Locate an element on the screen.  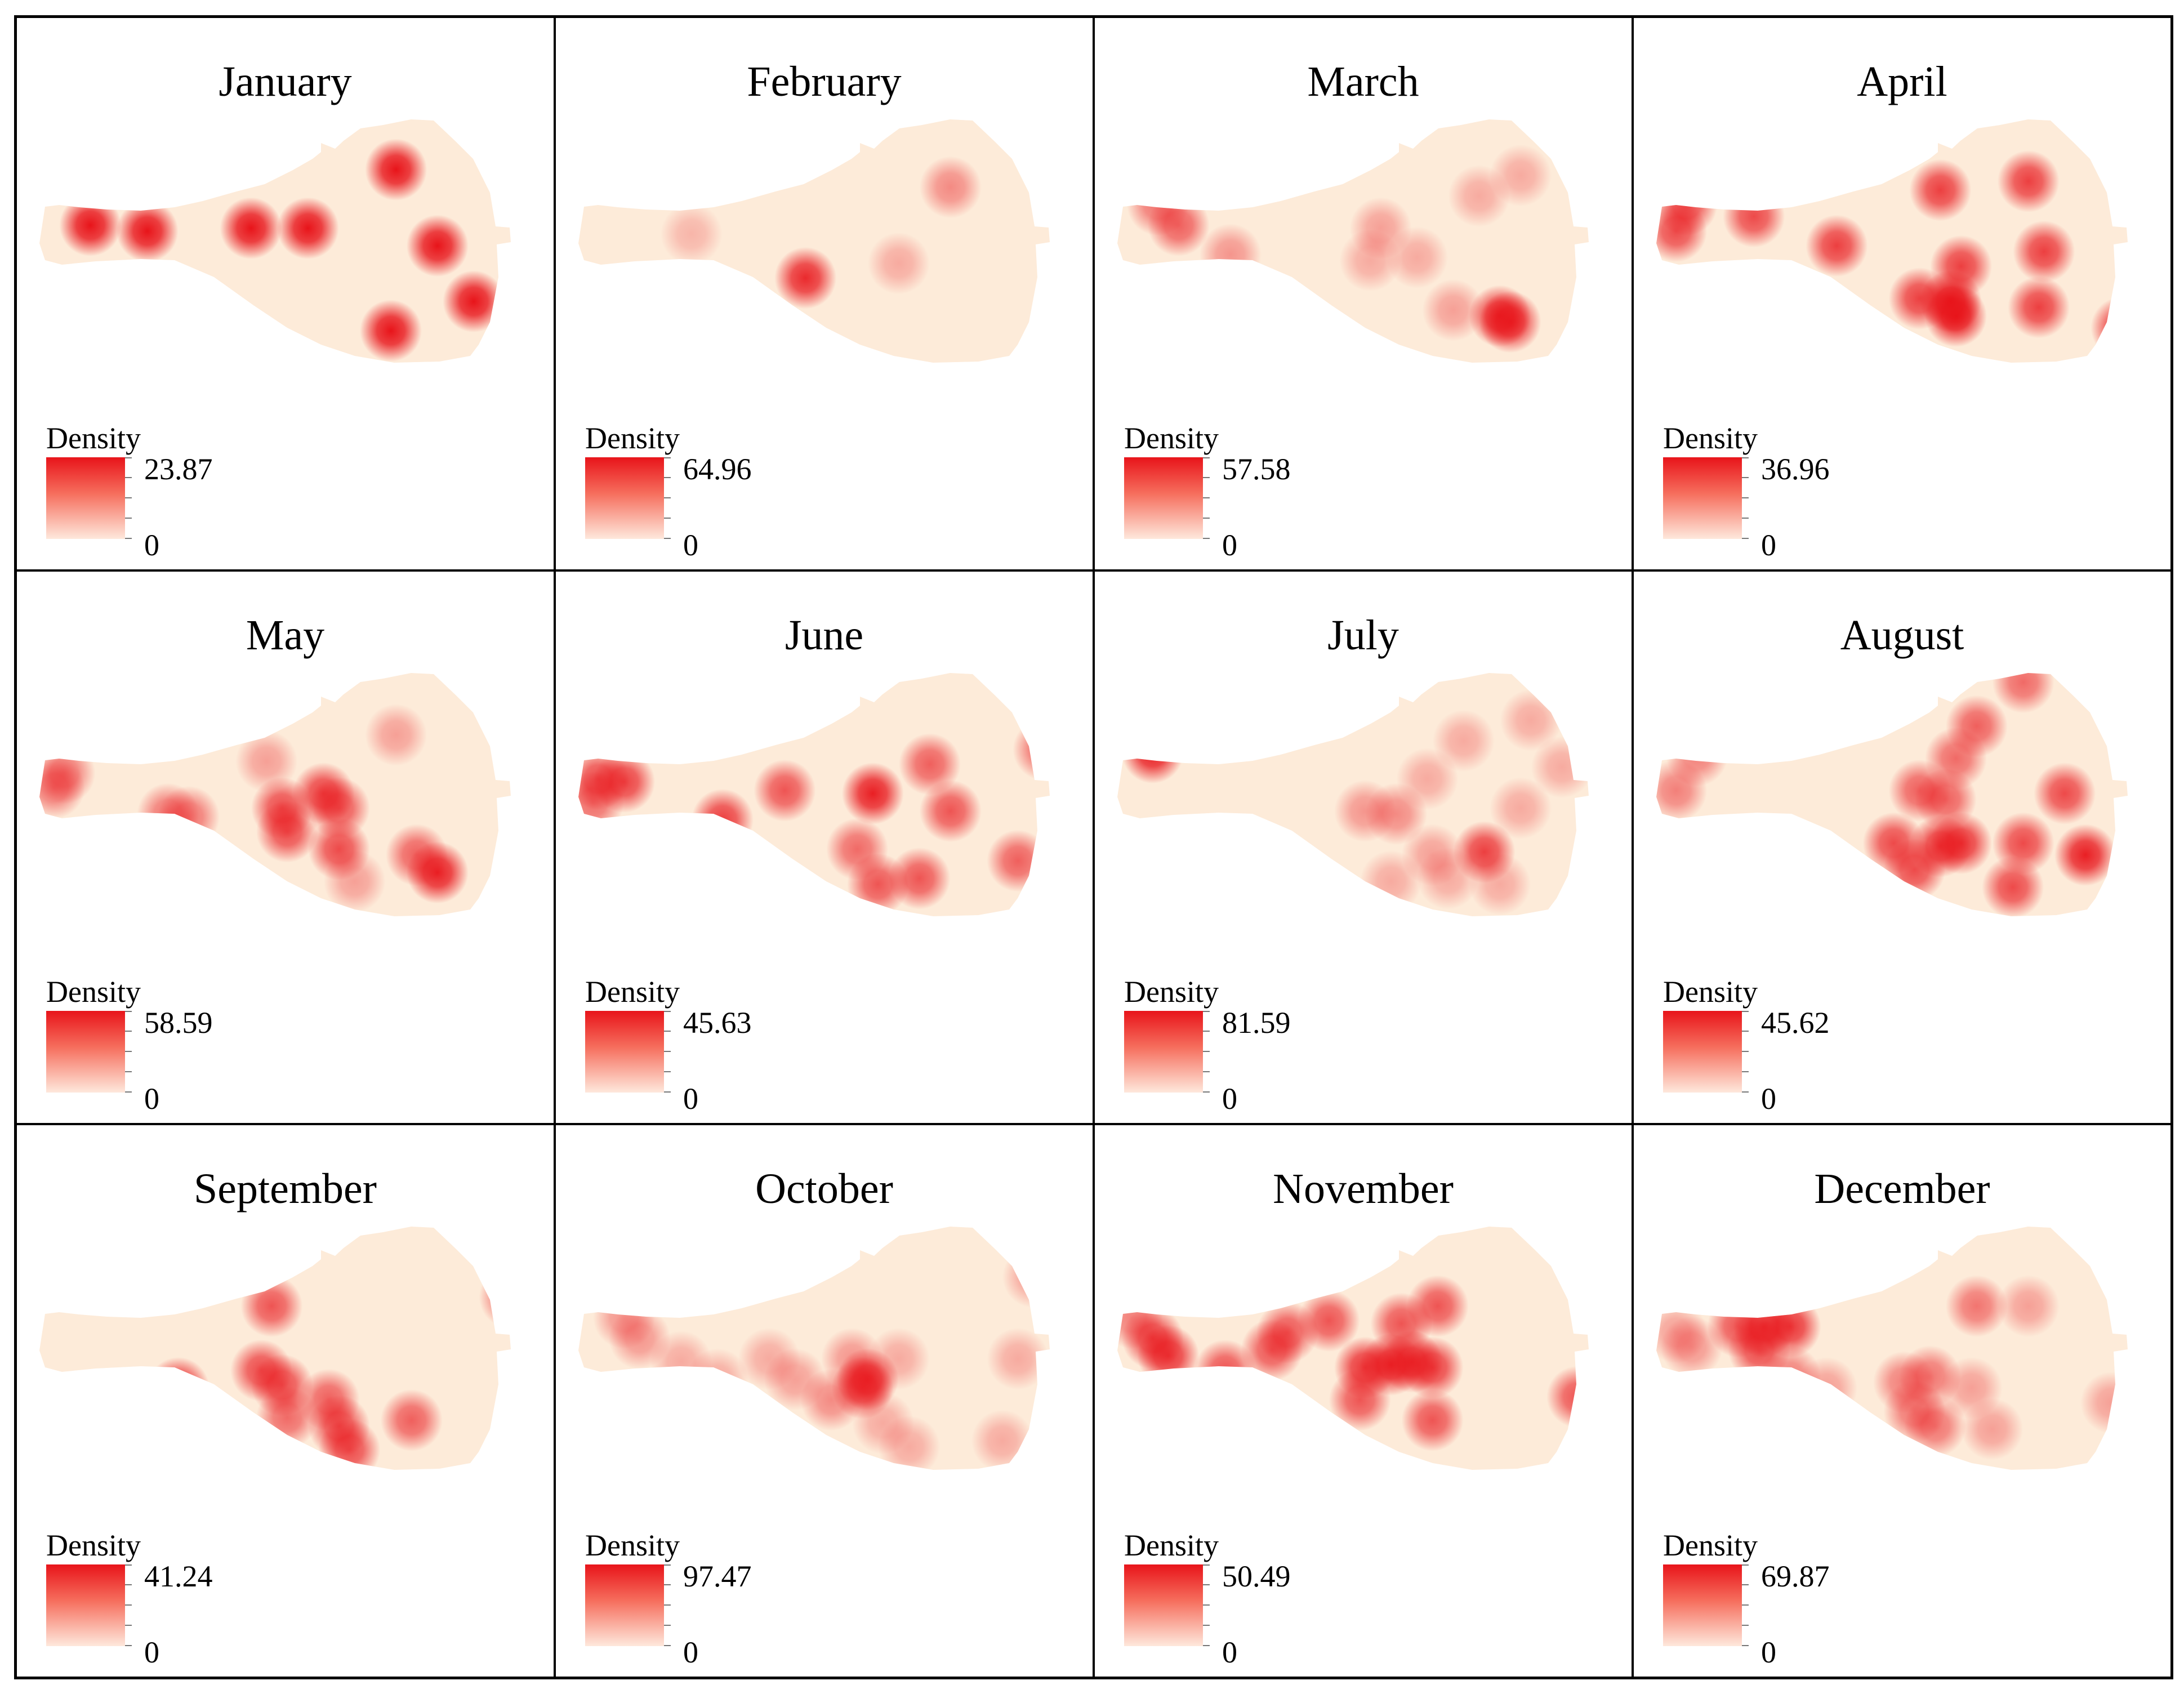
legend-max-value: 57.58 is located at coordinates (1256, 469).